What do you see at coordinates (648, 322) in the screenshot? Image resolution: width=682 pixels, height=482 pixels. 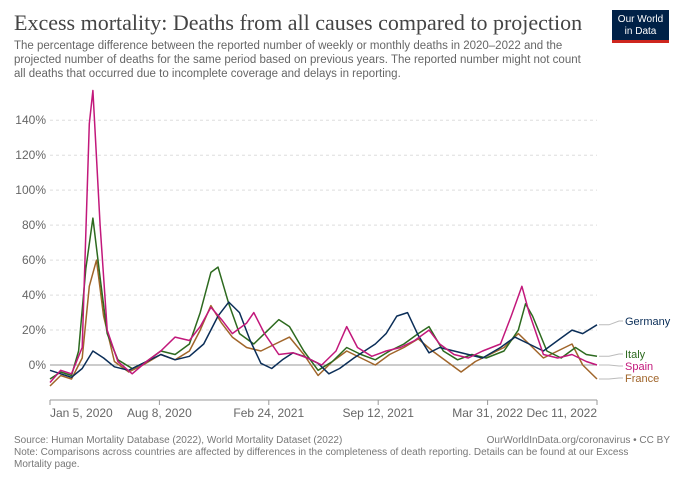 I see `series-label-germany: Germany` at bounding box center [648, 322].